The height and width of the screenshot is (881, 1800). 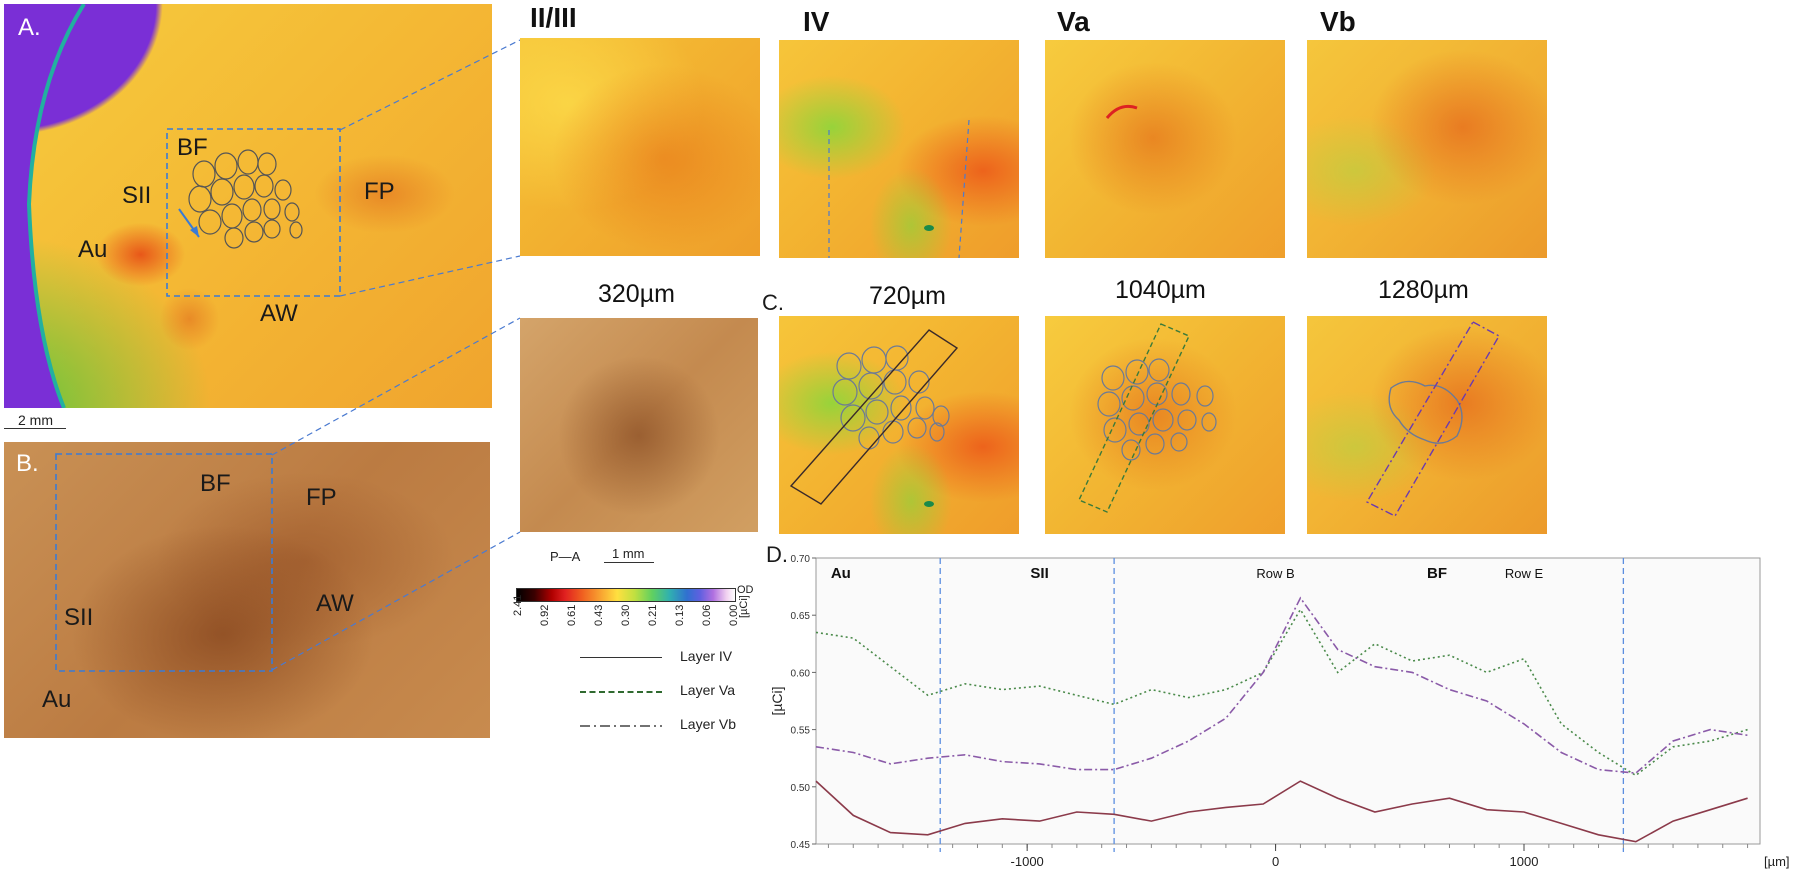 I want to click on colorbar-unit-od: OD, so click(x=745, y=590).